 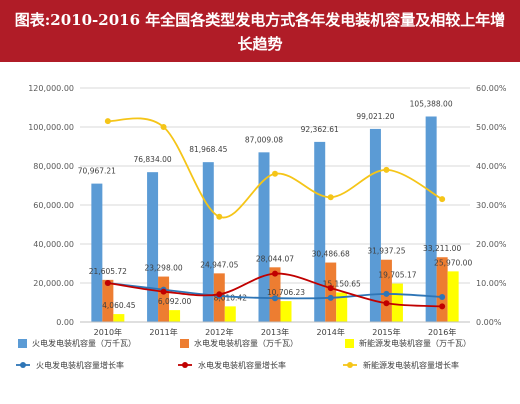 I want to click on left-axis-tick-label: 40,000.00, so click(x=53, y=244).